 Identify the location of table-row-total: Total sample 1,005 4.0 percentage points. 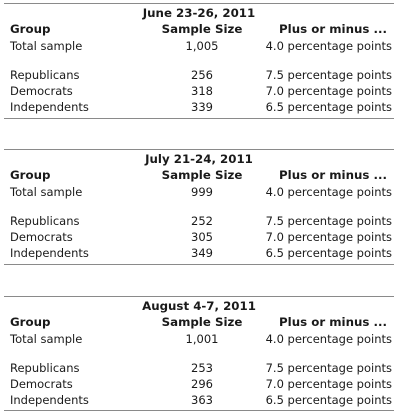
(199, 47).